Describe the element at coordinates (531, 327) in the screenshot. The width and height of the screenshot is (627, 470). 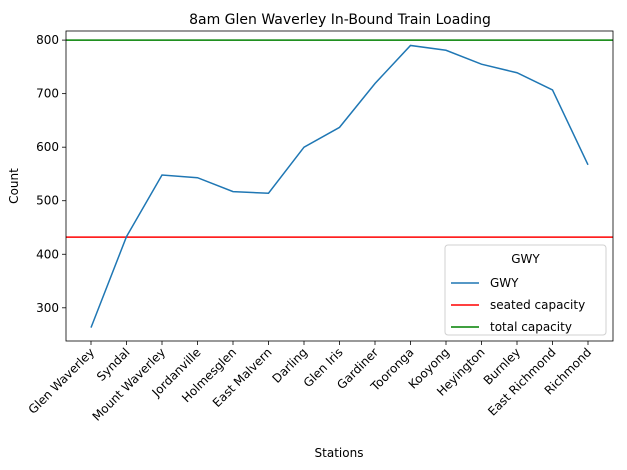
I see `legend-label: total capacity` at that location.